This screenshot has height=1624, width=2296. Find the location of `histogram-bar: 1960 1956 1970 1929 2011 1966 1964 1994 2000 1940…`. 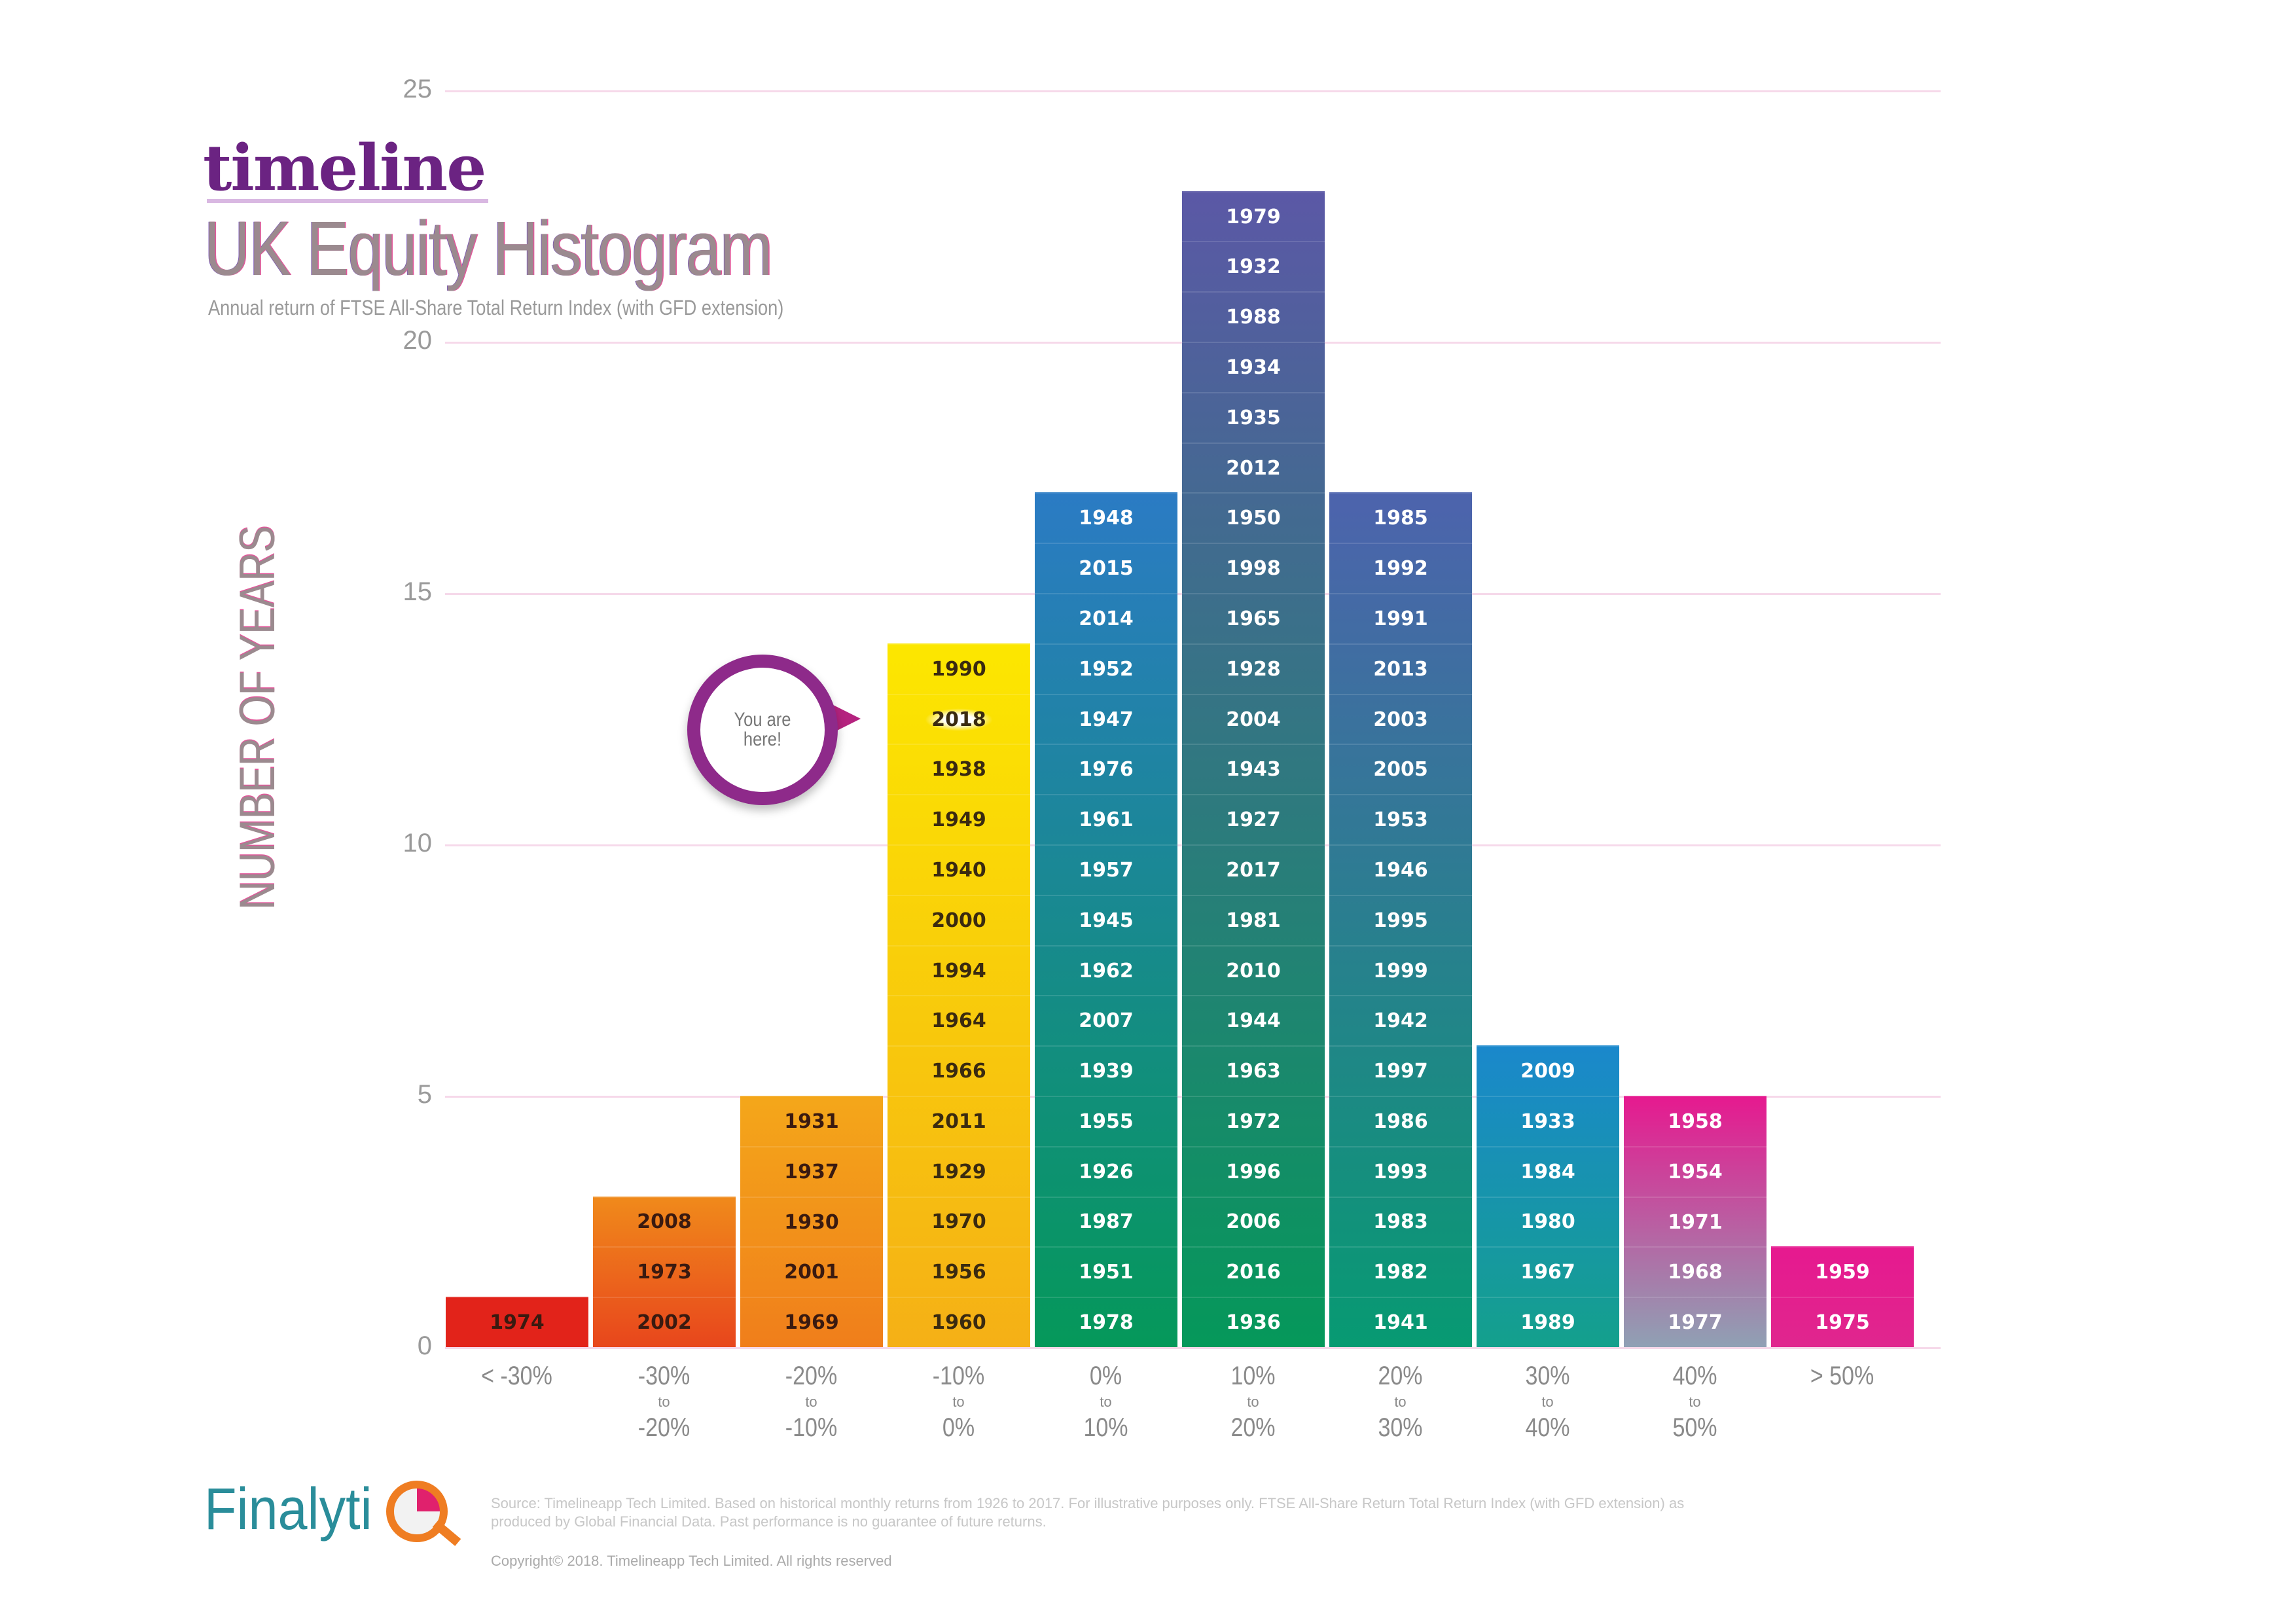

histogram-bar: 1960 1956 1970 1929 2011 1966 1964 1994 2000 1940… is located at coordinates (959, 995).